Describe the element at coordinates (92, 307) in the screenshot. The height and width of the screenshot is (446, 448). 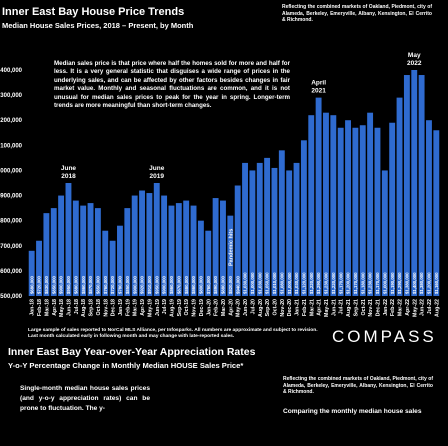
I see `x-tick-label: Sep-18` at that location.